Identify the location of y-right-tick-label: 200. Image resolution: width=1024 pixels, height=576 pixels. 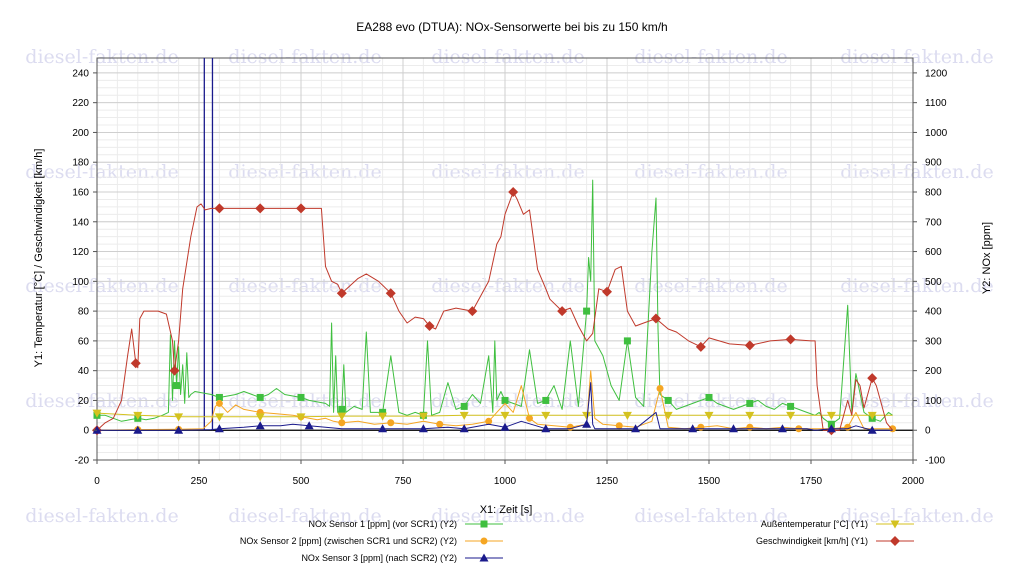
(933, 371).